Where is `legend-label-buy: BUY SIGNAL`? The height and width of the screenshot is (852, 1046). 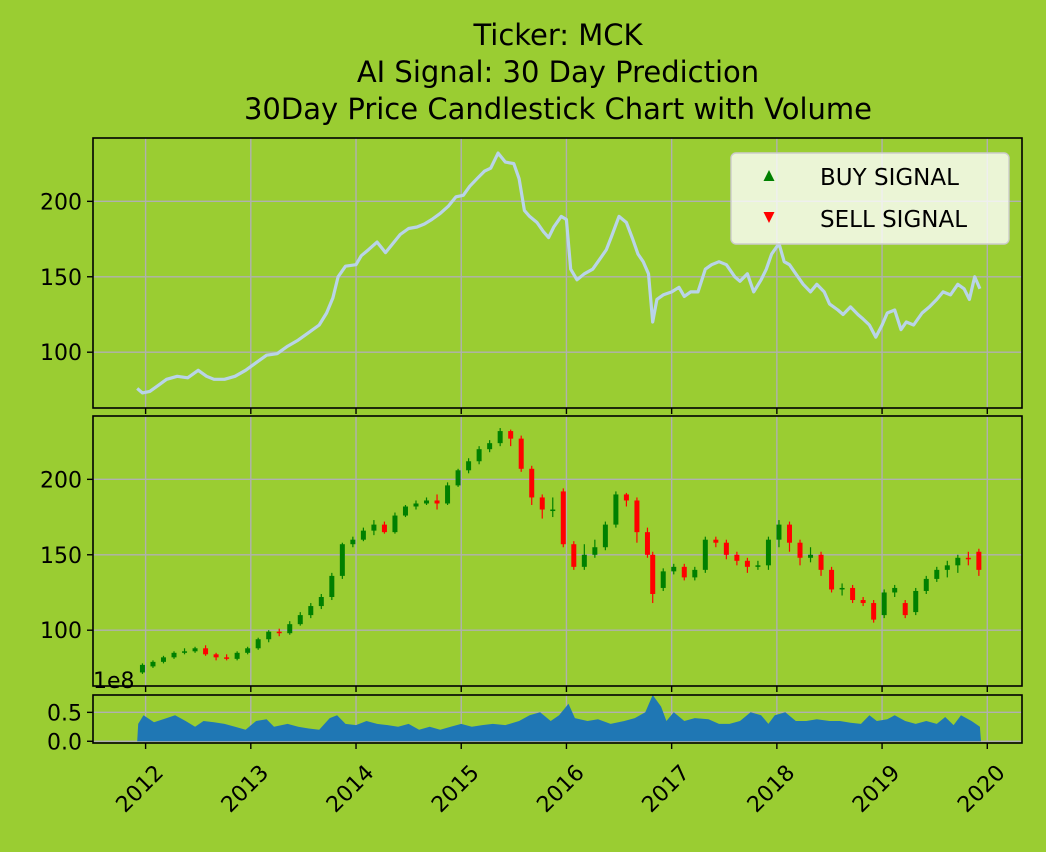 legend-label-buy: BUY SIGNAL is located at coordinates (889, 178).